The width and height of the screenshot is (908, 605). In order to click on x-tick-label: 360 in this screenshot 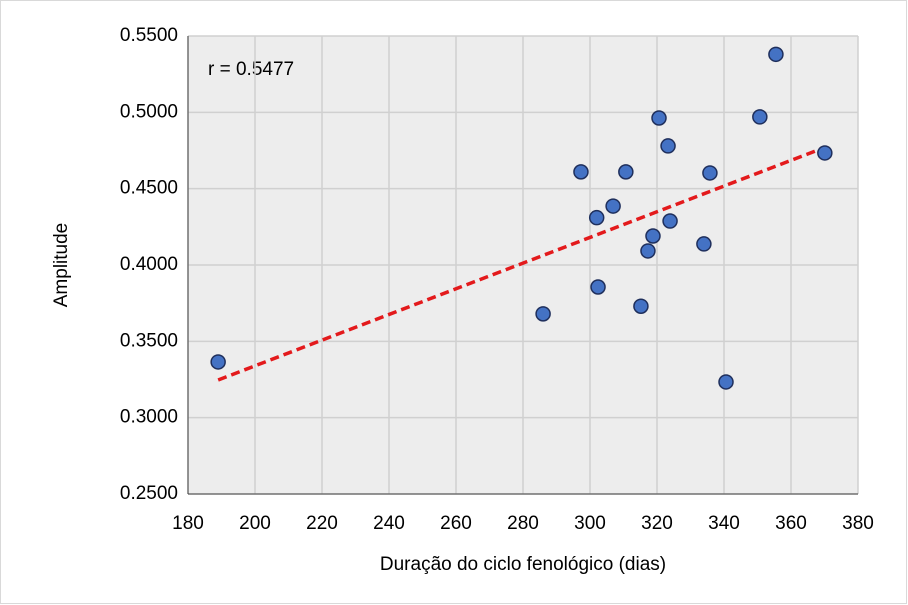, I will do `click(791, 523)`.